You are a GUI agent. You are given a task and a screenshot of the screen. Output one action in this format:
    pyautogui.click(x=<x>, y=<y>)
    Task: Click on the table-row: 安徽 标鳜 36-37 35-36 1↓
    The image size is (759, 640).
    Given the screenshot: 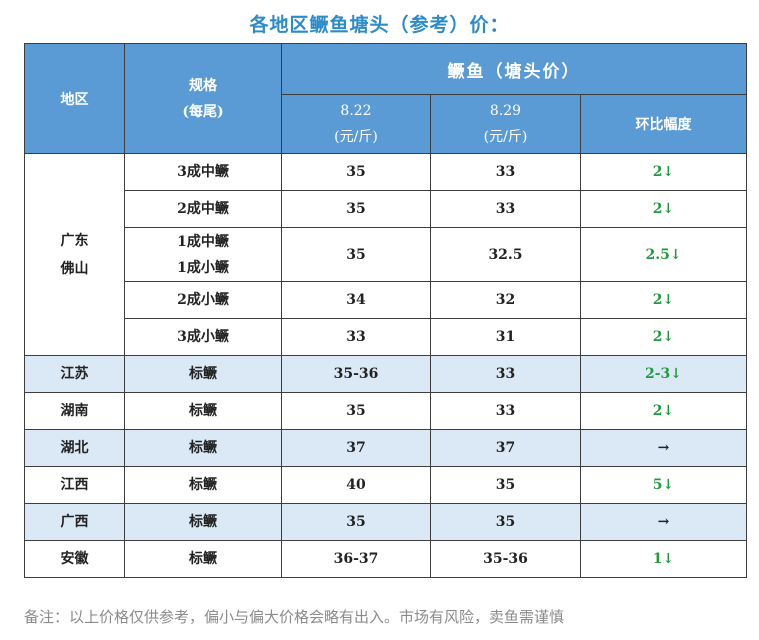 What is the action you would take?
    pyautogui.click(x=386, y=559)
    